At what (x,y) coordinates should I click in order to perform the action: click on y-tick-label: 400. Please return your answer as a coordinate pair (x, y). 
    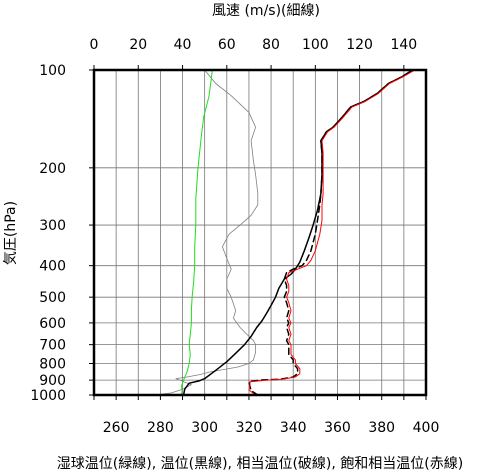
    Looking at the image, I should click on (52, 267).